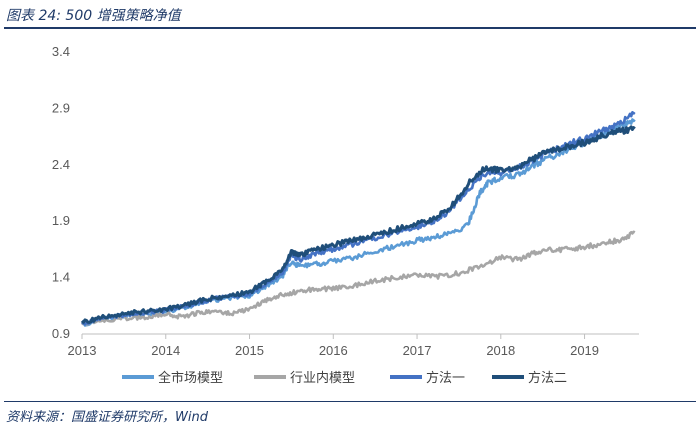  Describe the element at coordinates (93, 16) in the screenshot. I see `figure-title: 图表 24: 500 增强策略净值` at that location.